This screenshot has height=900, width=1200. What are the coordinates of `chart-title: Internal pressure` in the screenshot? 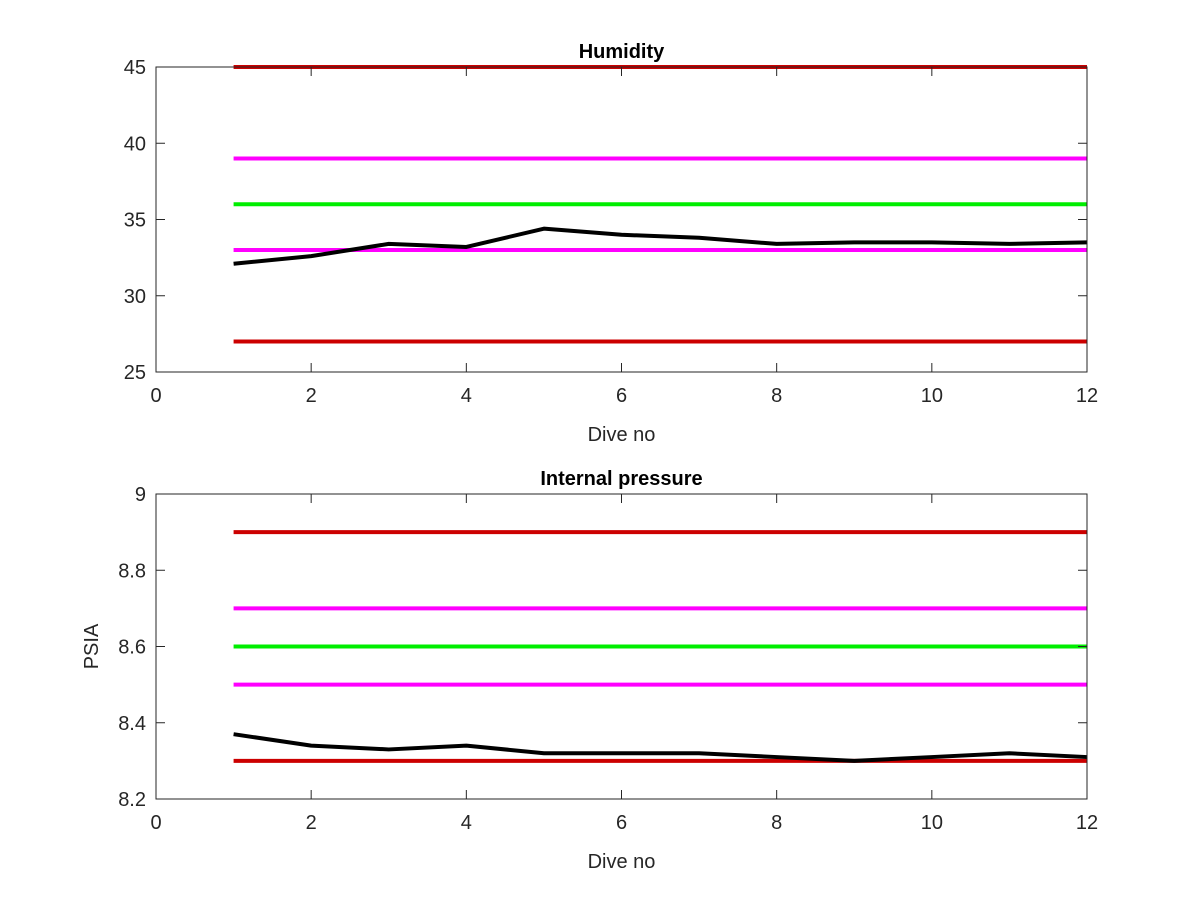 It's located at (621, 479).